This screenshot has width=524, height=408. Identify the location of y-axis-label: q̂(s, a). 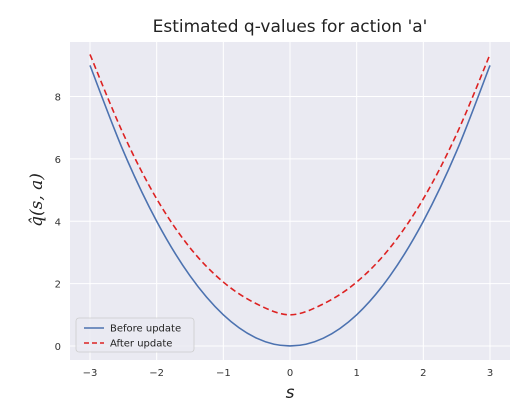
(37, 200).